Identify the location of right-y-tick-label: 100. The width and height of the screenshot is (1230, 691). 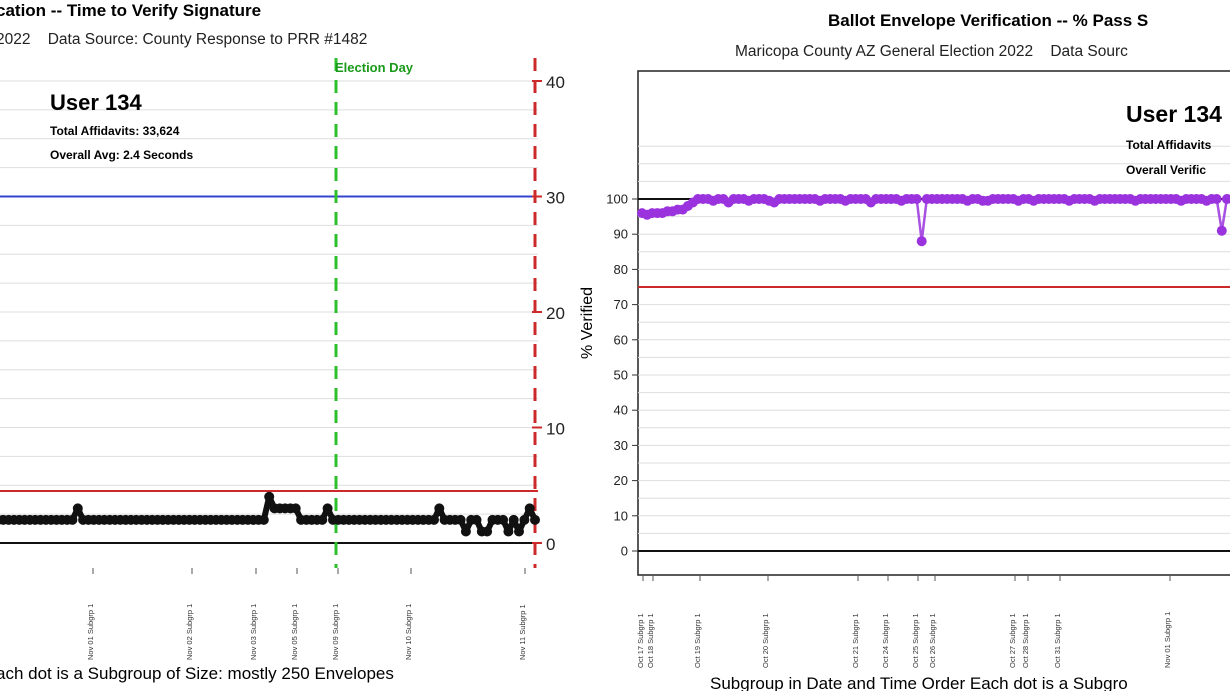
(617, 199).